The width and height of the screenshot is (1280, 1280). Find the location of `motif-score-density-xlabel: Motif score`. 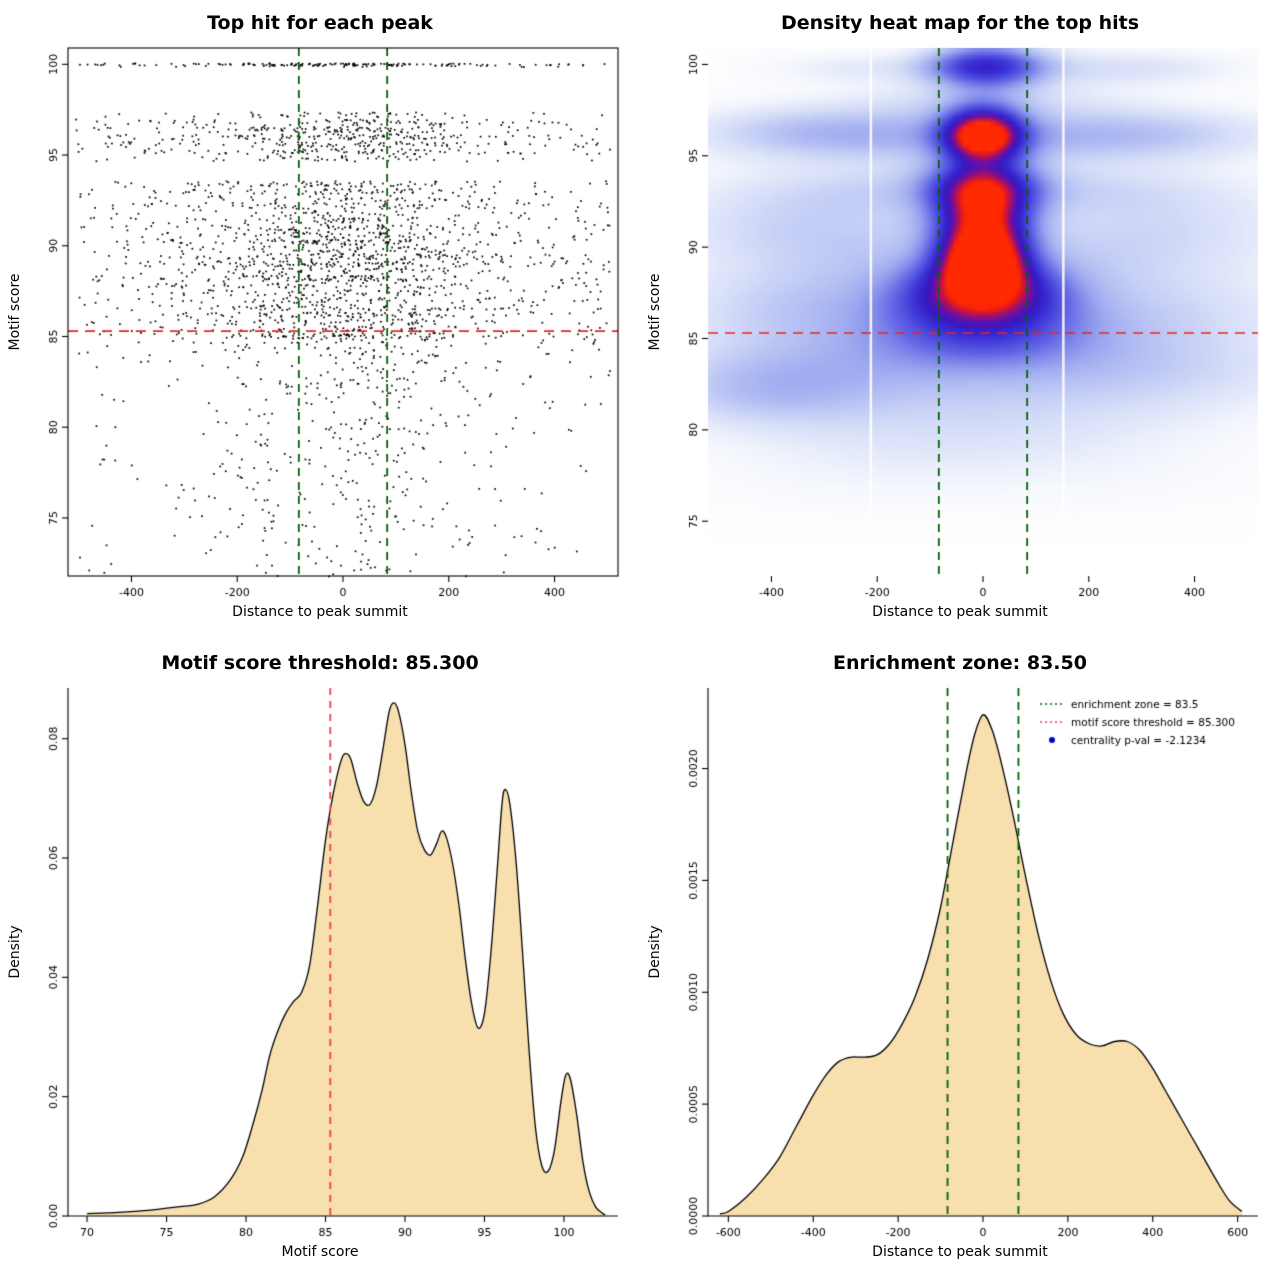

motif-score-density-xlabel: Motif score is located at coordinates (320, 1252).